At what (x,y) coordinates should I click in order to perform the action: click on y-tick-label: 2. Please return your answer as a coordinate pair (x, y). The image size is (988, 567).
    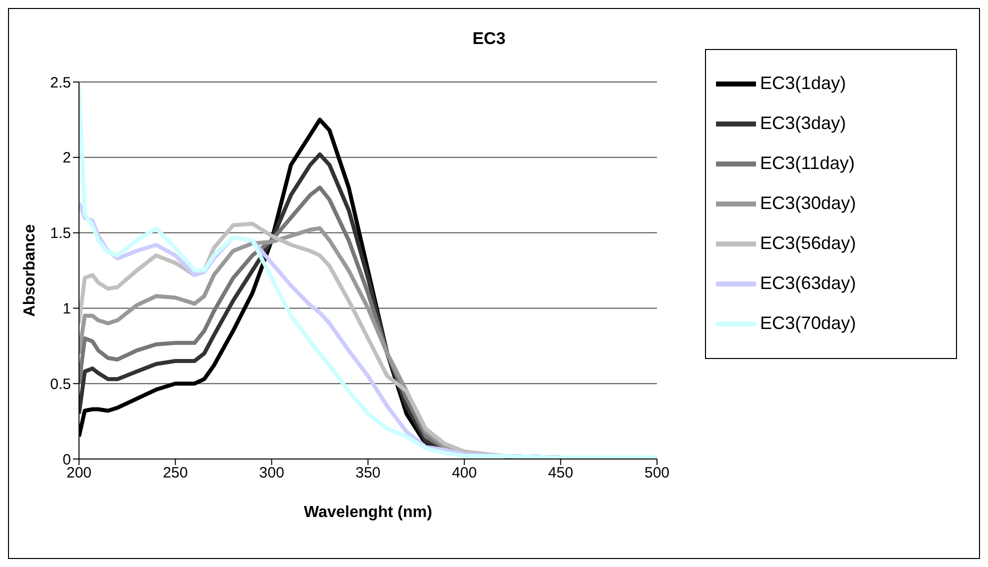
    Looking at the image, I should click on (66, 158).